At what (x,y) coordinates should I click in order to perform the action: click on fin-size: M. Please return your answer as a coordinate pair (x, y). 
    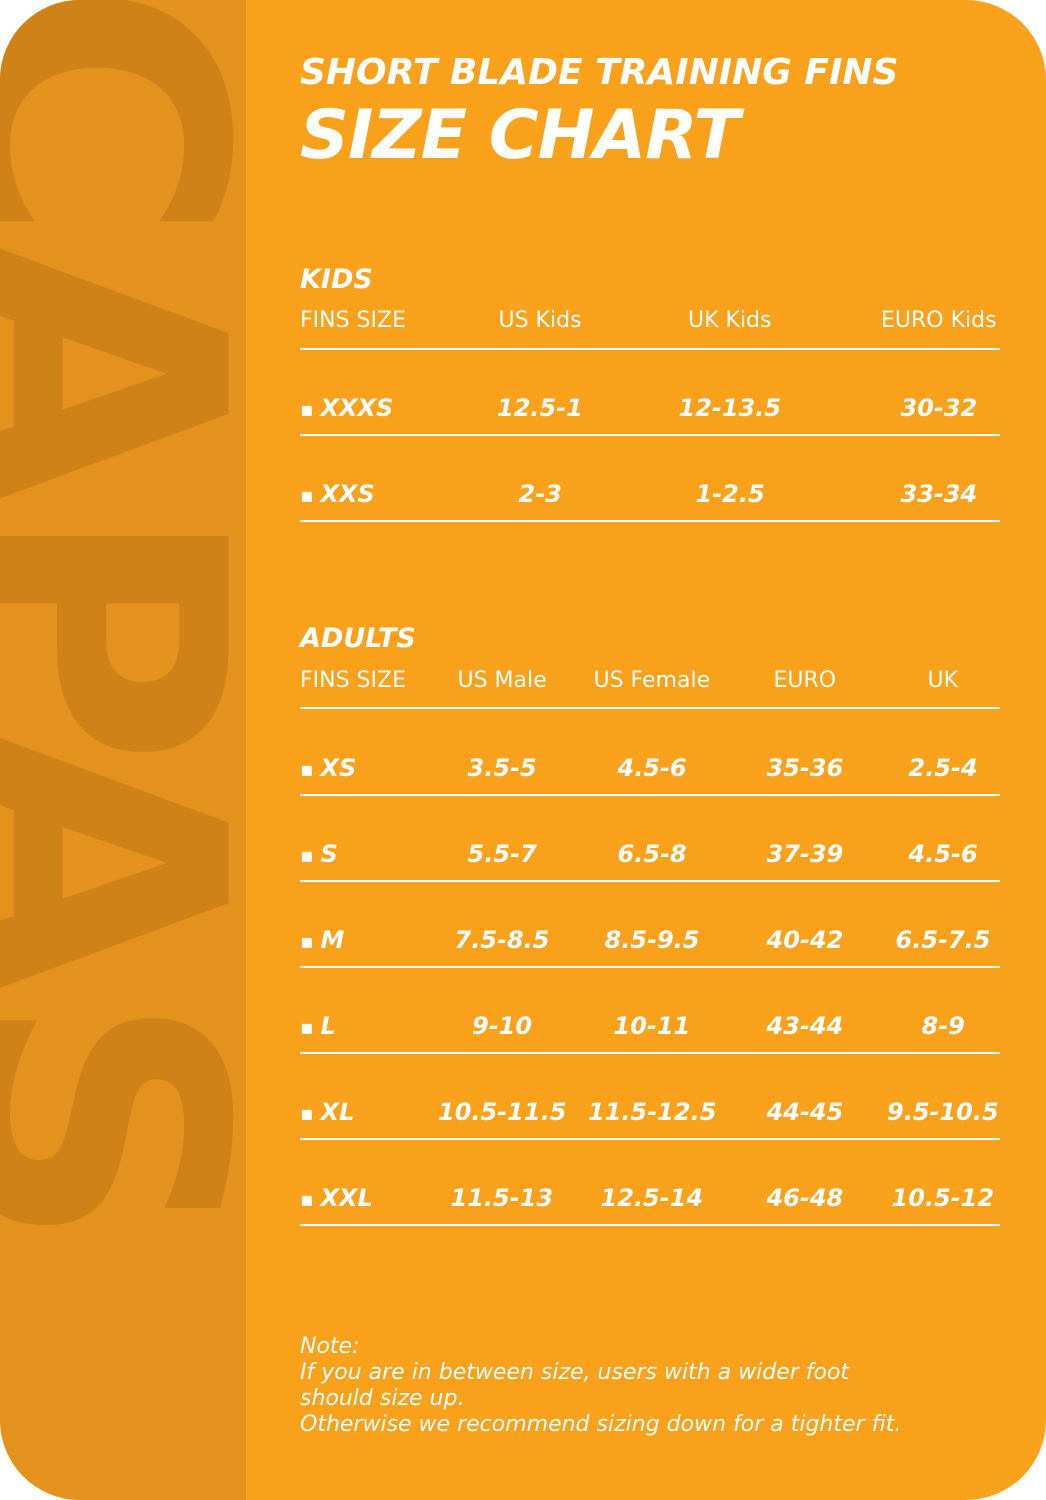
    Looking at the image, I should click on (322, 940).